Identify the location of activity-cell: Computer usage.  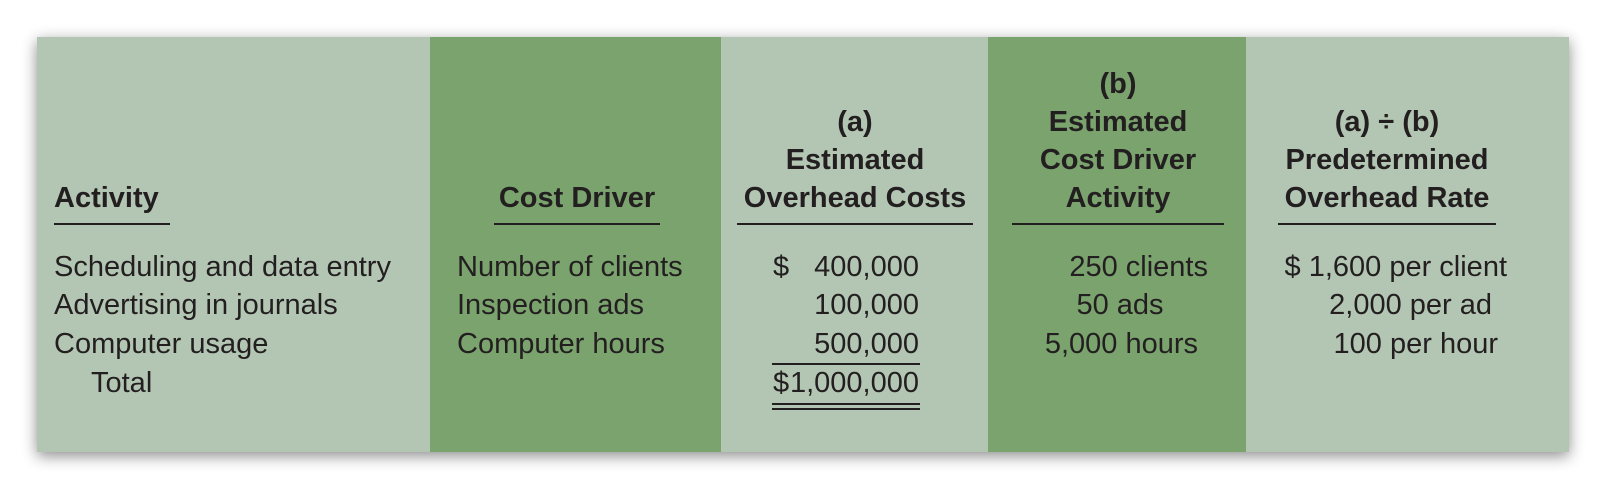
(161, 344).